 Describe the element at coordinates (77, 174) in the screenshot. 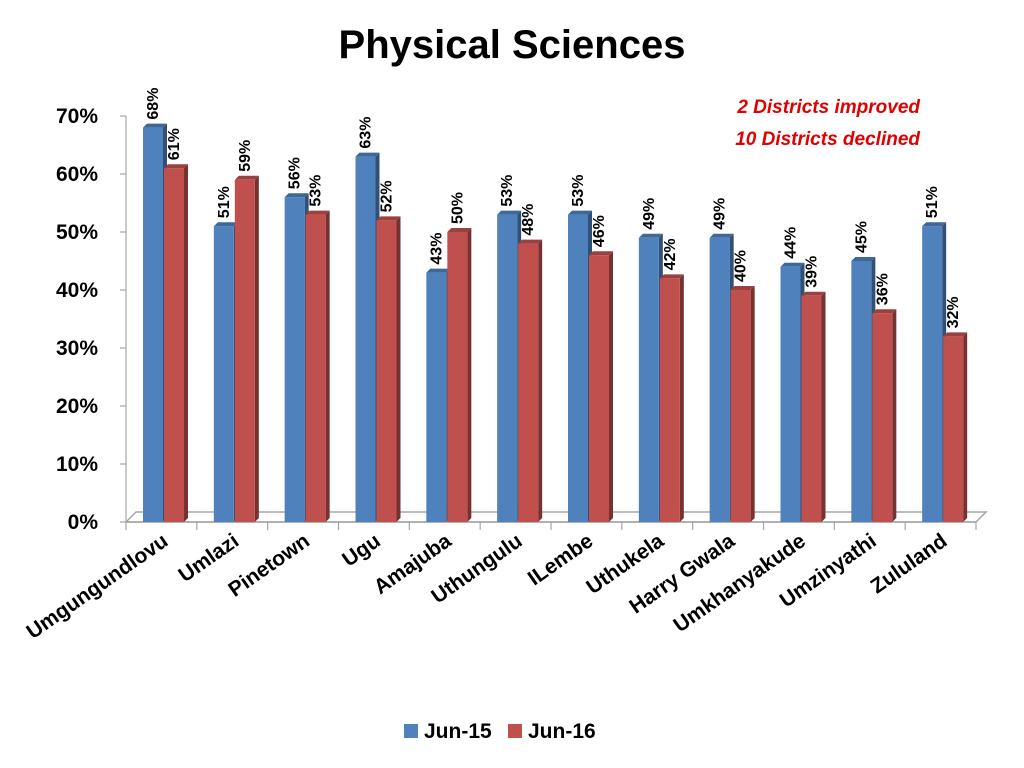

I see `y-tick-label: 60%` at that location.